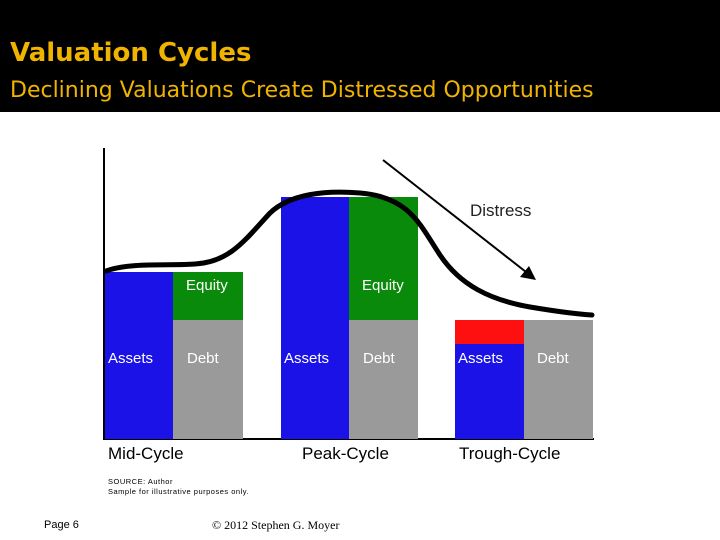 This screenshot has width=720, height=540. Describe the element at coordinates (454, 216) in the screenshot. I see `distress-arrow-line` at that location.